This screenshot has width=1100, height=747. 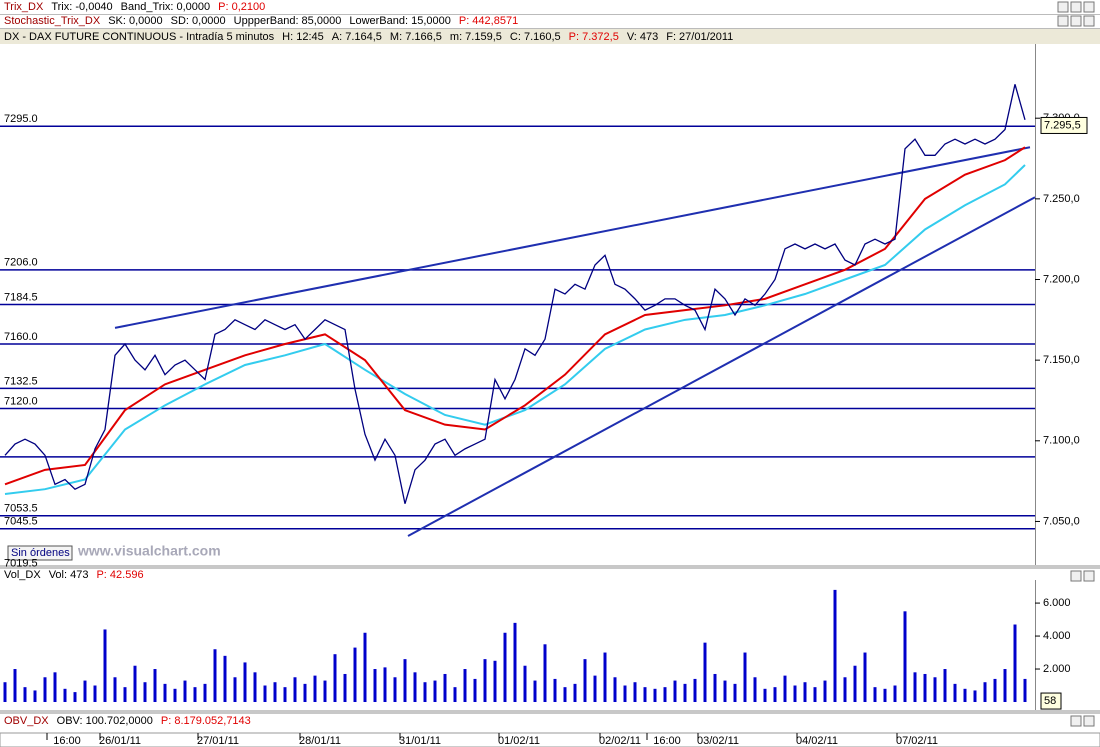 I want to click on x-tick-label: 31/01/11, so click(x=420, y=741).